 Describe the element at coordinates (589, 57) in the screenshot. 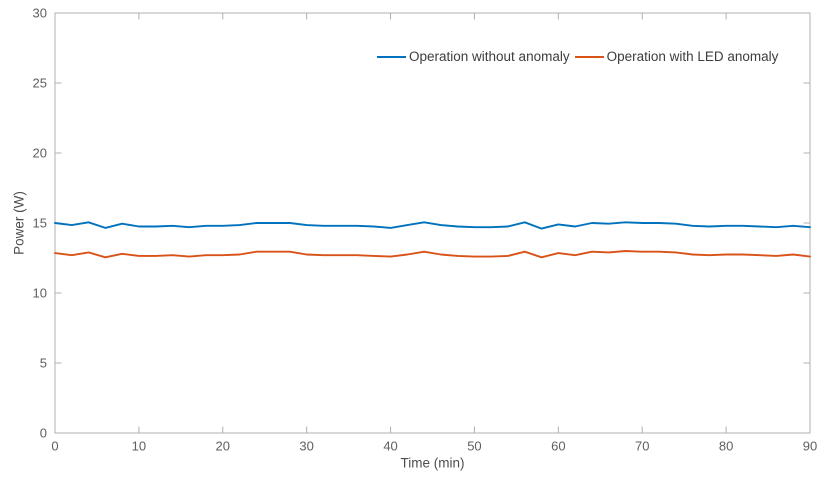

I see `legend-line-sample-led-anomaly` at that location.